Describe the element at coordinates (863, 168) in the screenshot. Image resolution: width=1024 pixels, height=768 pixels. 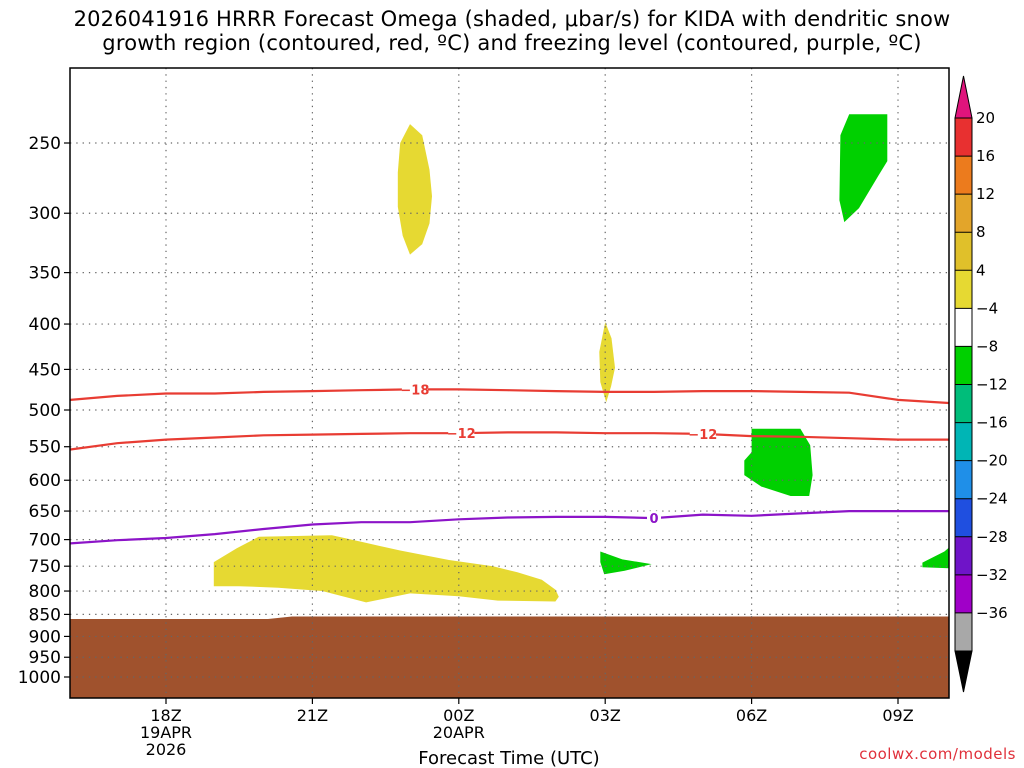
I see `negative-omega-upper` at that location.